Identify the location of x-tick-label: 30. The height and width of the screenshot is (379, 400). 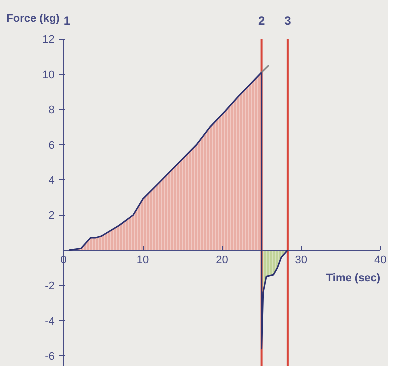
(301, 260).